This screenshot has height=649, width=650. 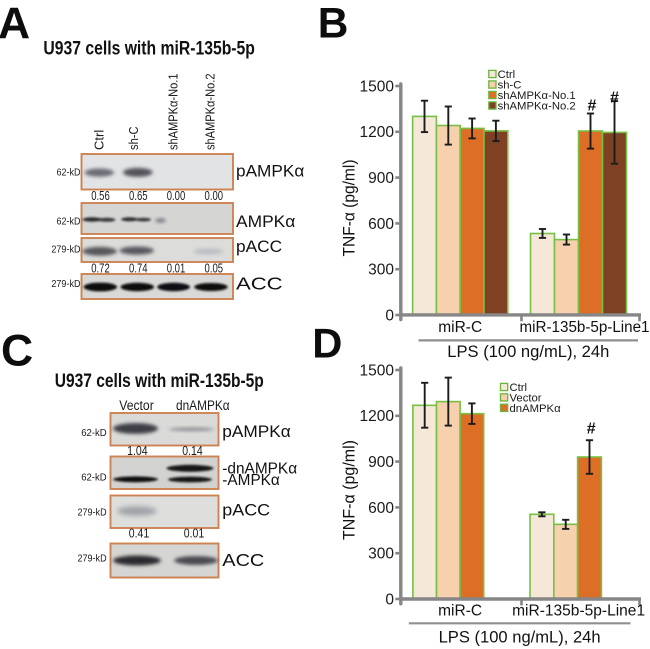 What do you see at coordinates (139, 534) in the screenshot?
I see `svg-text: 0.41` at bounding box center [139, 534].